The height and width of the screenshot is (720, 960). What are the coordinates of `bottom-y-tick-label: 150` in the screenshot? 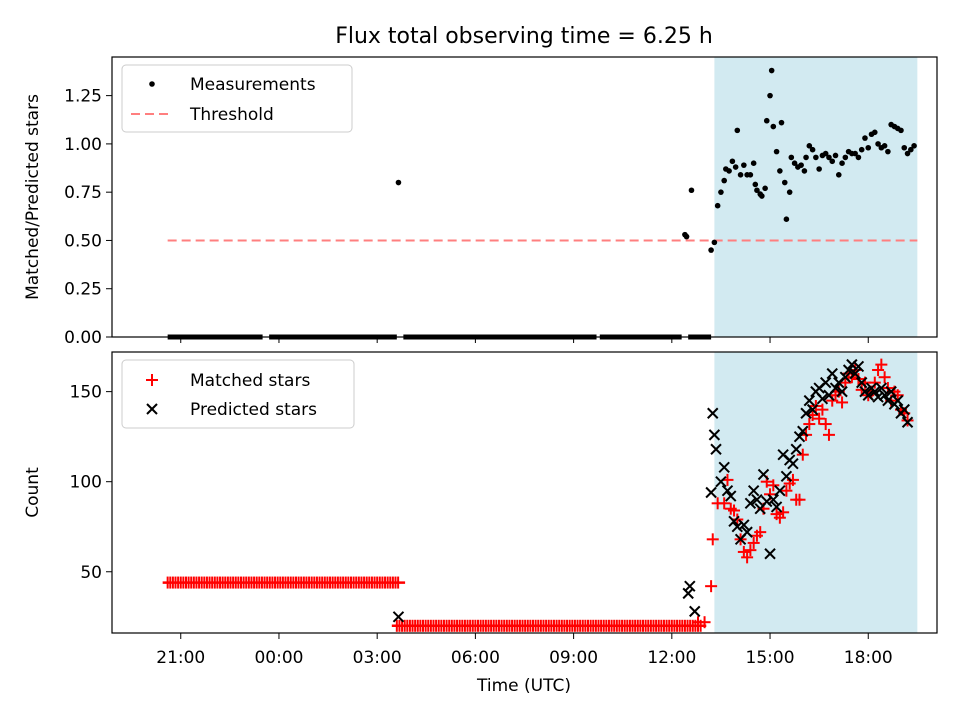 It's located at (86, 393).